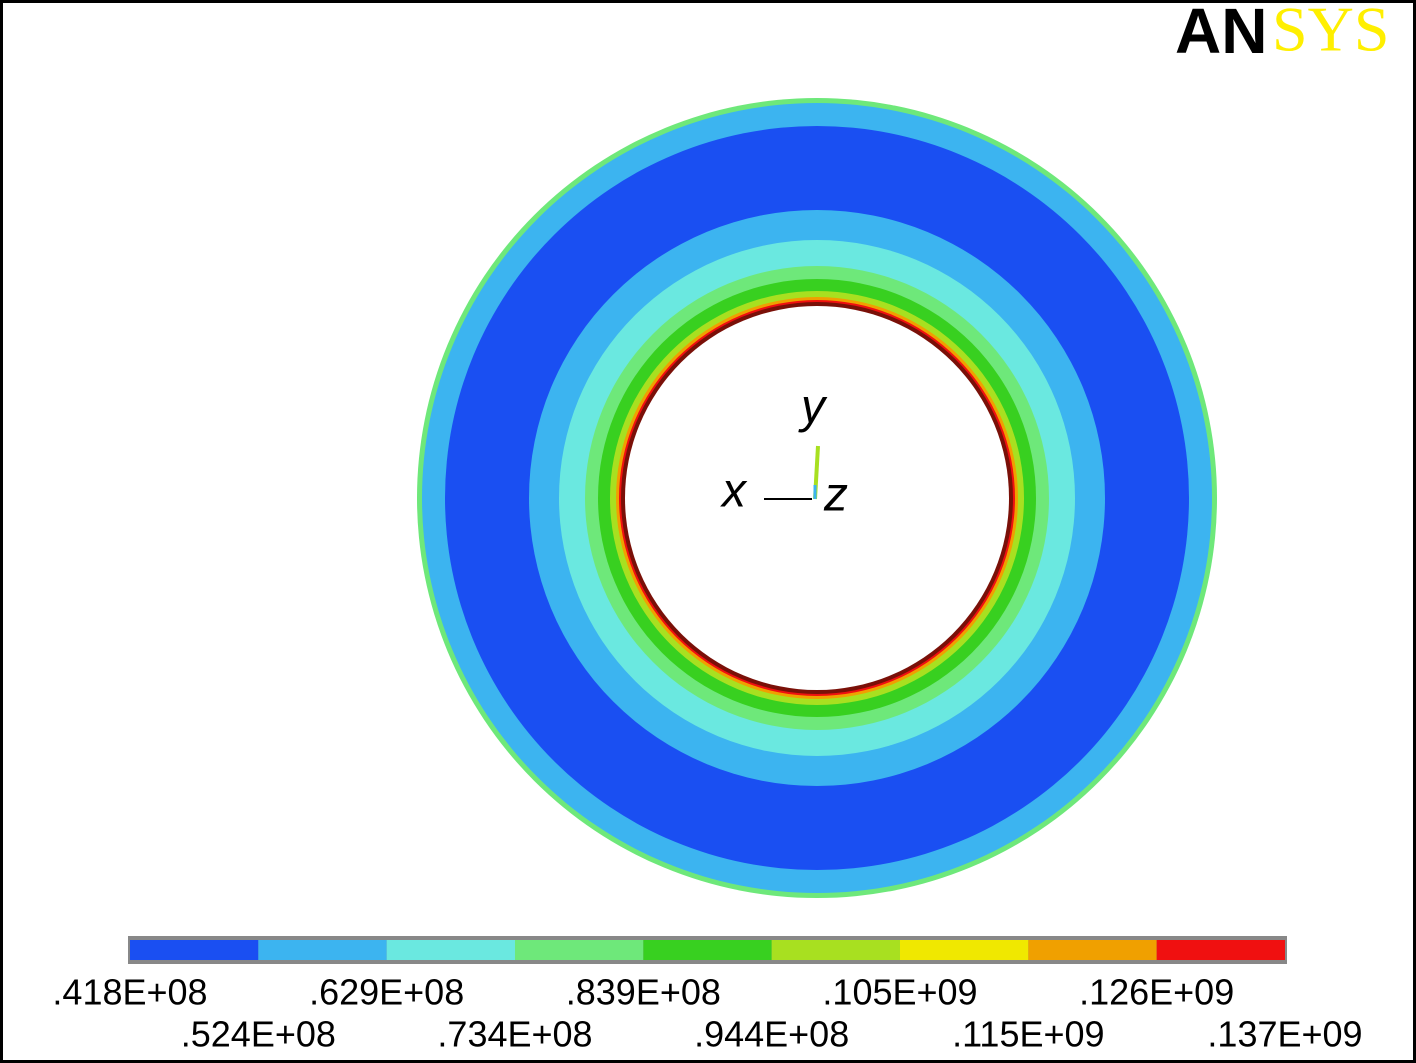 The height and width of the screenshot is (1063, 1416). What do you see at coordinates (514, 1034) in the screenshot?
I see `legend-label: .734E+08` at bounding box center [514, 1034].